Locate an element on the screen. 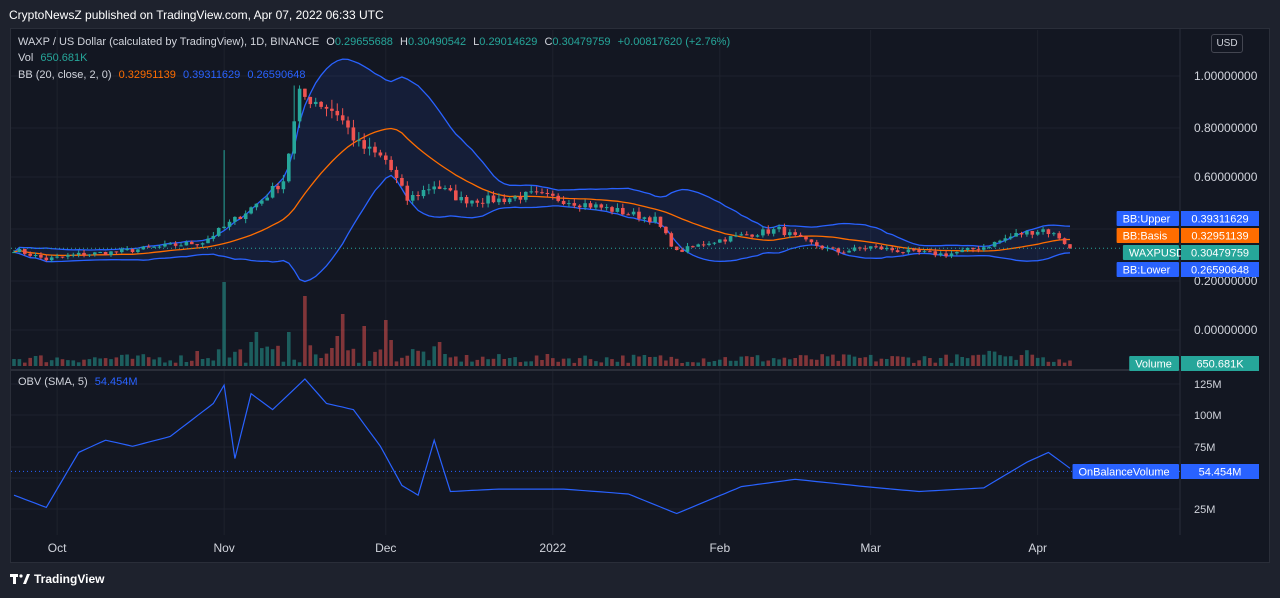 The image size is (1280, 598). currency-button: USD is located at coordinates (1227, 43).